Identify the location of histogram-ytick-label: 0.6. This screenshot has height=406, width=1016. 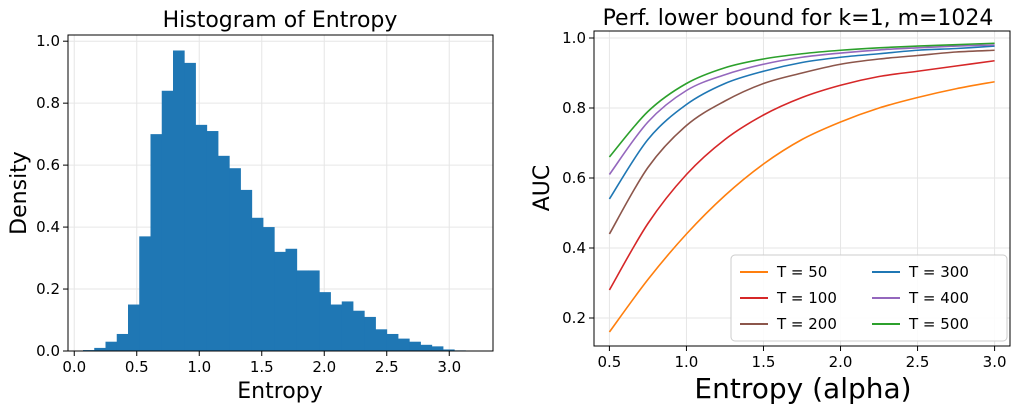
(48, 165).